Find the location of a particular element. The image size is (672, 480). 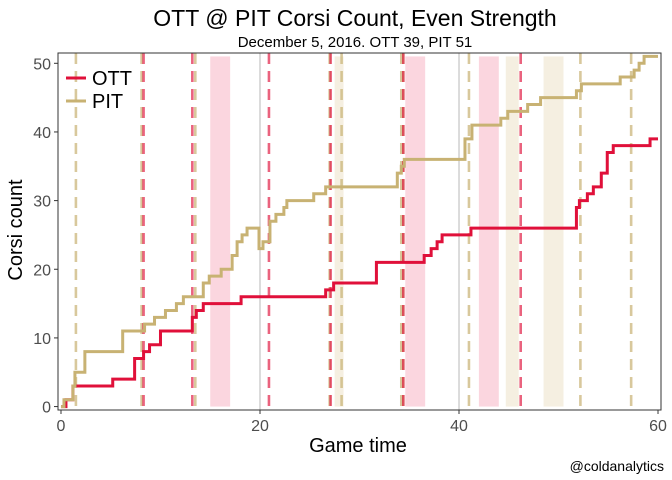

y-tick-label: 50 is located at coordinates (42, 64).